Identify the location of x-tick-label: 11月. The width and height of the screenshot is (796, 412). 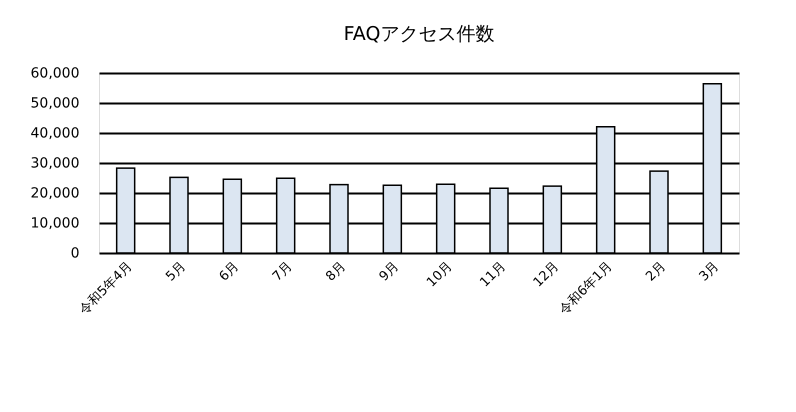
(493, 274).